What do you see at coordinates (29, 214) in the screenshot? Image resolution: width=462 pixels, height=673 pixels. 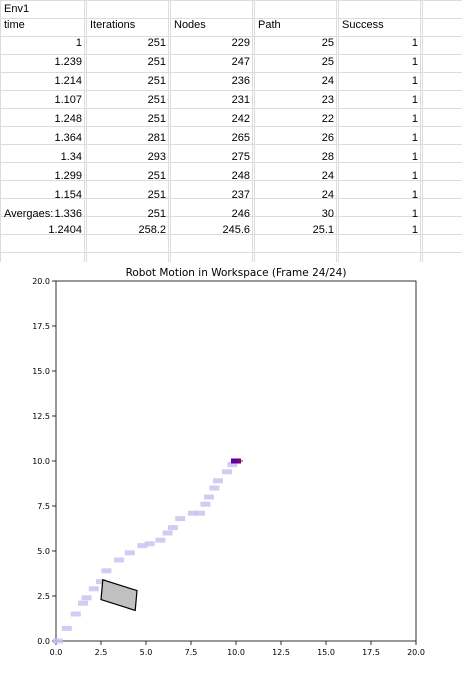 I see `averages-label-cell: Avergaes:` at bounding box center [29, 214].